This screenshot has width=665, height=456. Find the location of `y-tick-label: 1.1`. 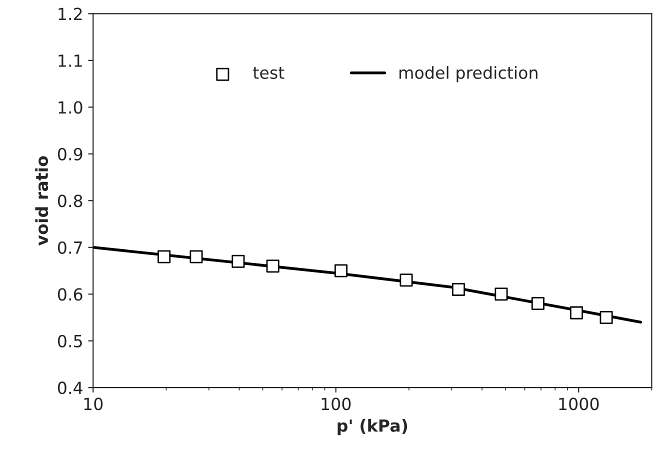

y-tick-label: 1.1 is located at coordinates (70, 60).